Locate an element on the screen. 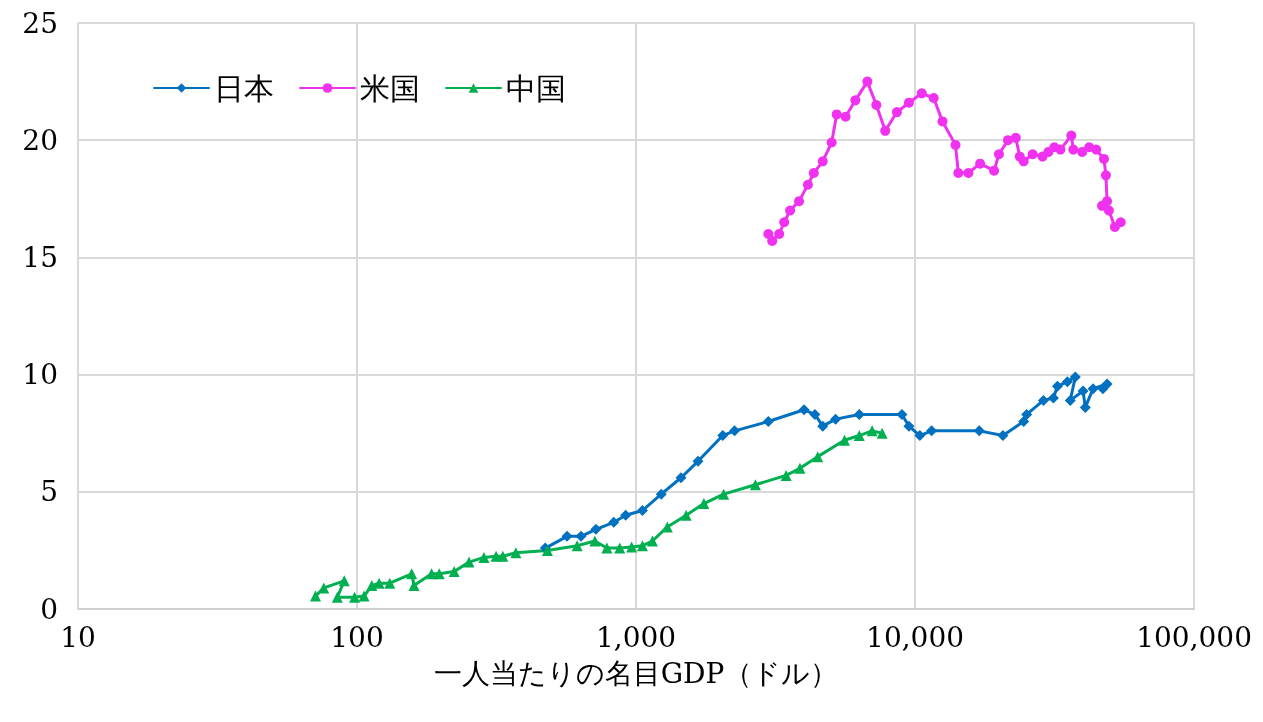 The height and width of the screenshot is (722, 1263). y-tick-label: 15 is located at coordinates (40, 257).